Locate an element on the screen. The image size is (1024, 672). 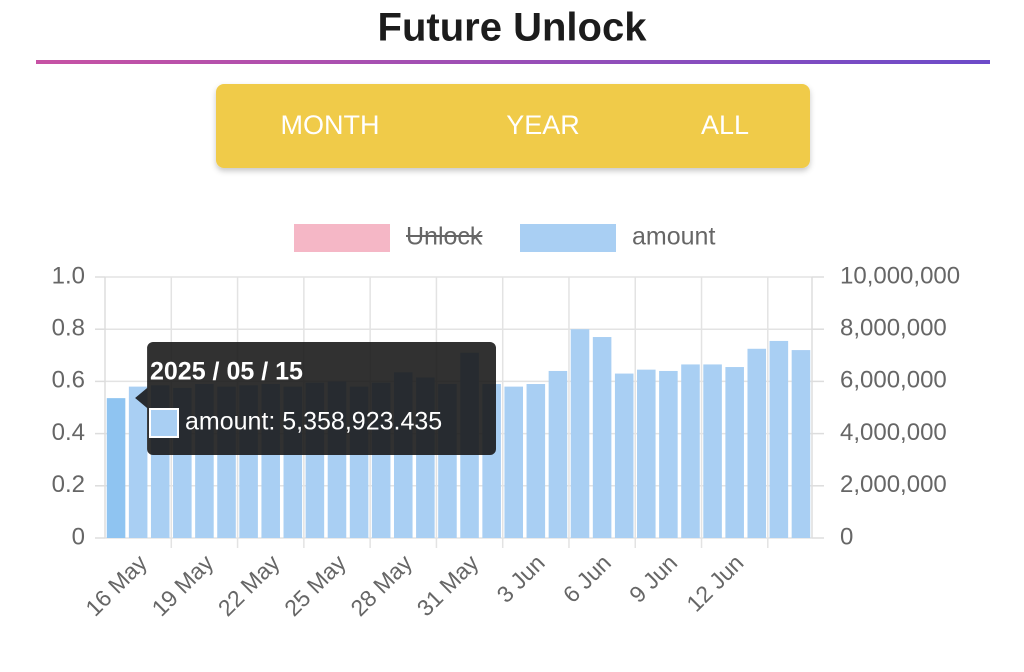
tooltip: 2025 / 05 / 15 amount: 5,358,923.435 is located at coordinates (315, 398).